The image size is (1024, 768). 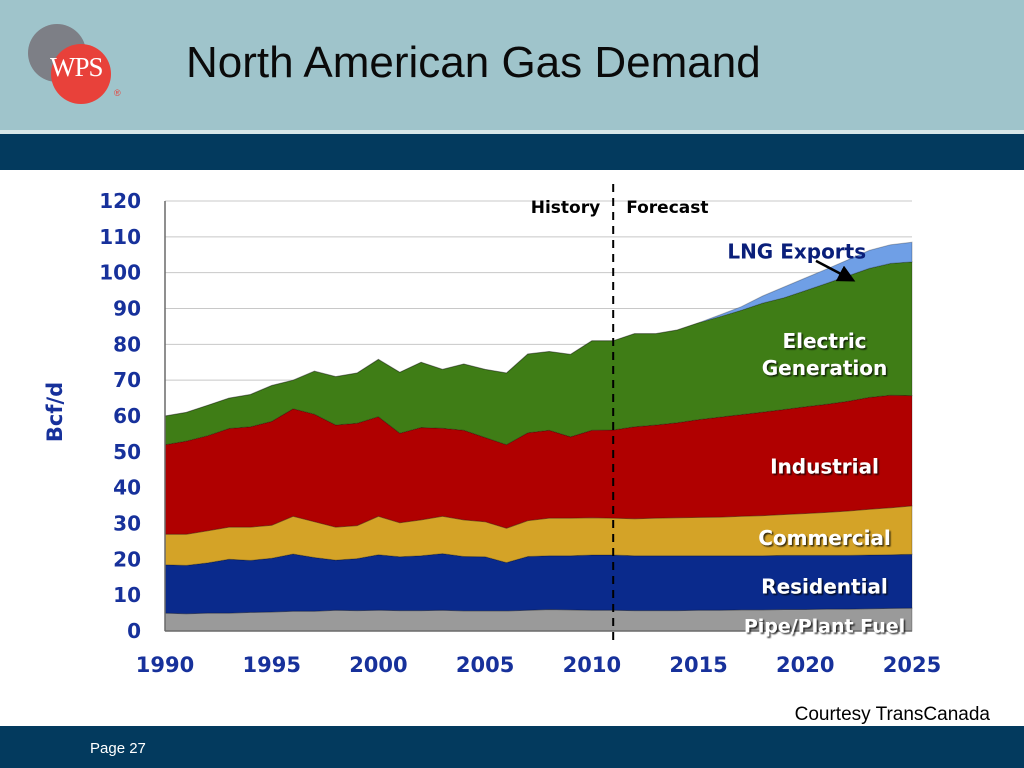 What do you see at coordinates (892, 714) in the screenshot?
I see `source-credit: Courtesy TransCanada` at bounding box center [892, 714].